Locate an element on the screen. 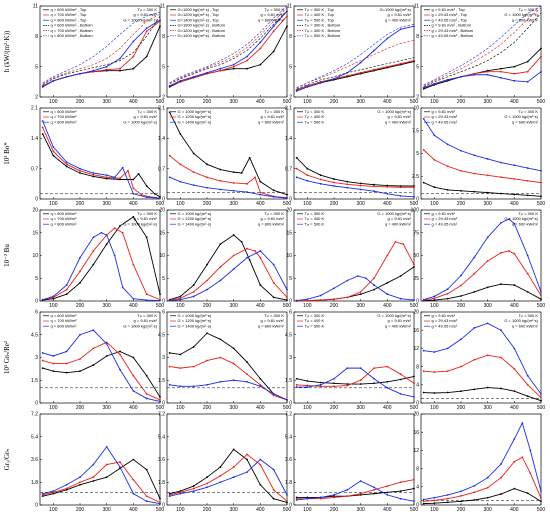  y-tick-label: 1.5 is located at coordinates (34, 381).